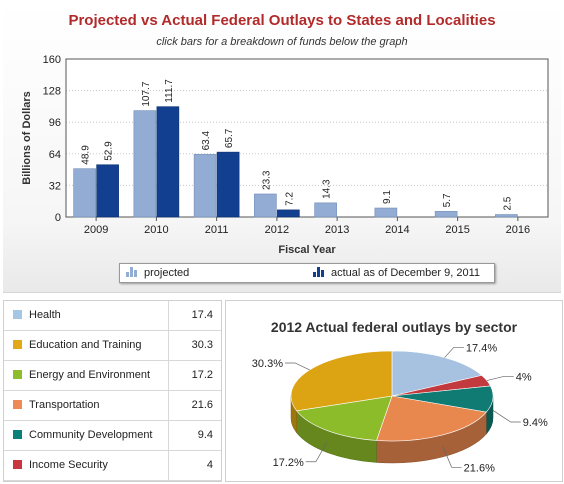 The height and width of the screenshot is (484, 564). What do you see at coordinates (307, 250) in the screenshot?
I see `x-axis-label: Fiscal Year` at bounding box center [307, 250].